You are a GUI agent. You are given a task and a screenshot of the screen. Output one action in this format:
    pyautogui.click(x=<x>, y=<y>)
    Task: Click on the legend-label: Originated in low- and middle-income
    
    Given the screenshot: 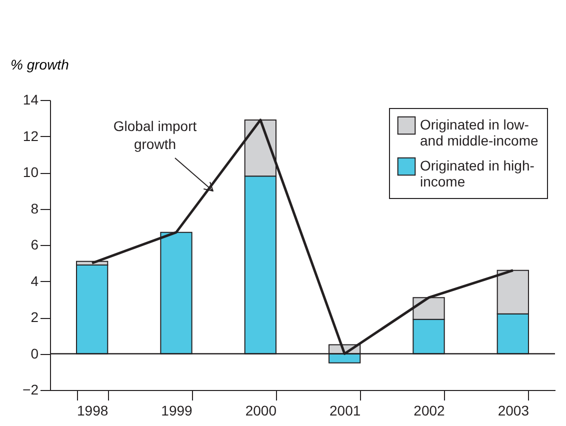 What is the action you would take?
    pyautogui.click(x=479, y=132)
    